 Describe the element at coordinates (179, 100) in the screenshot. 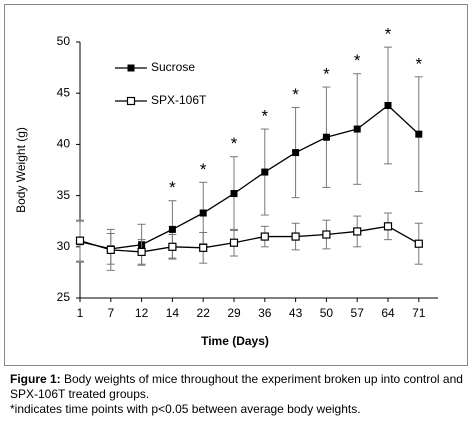

I see `legend-label: SPX-106T` at that location.